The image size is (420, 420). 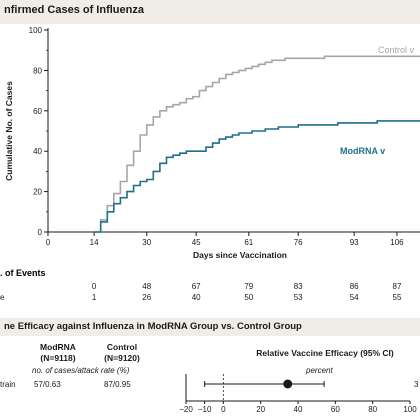 What do you see at coordinates (37, 111) in the screenshot?
I see `y-tick-label: 60` at bounding box center [37, 111].